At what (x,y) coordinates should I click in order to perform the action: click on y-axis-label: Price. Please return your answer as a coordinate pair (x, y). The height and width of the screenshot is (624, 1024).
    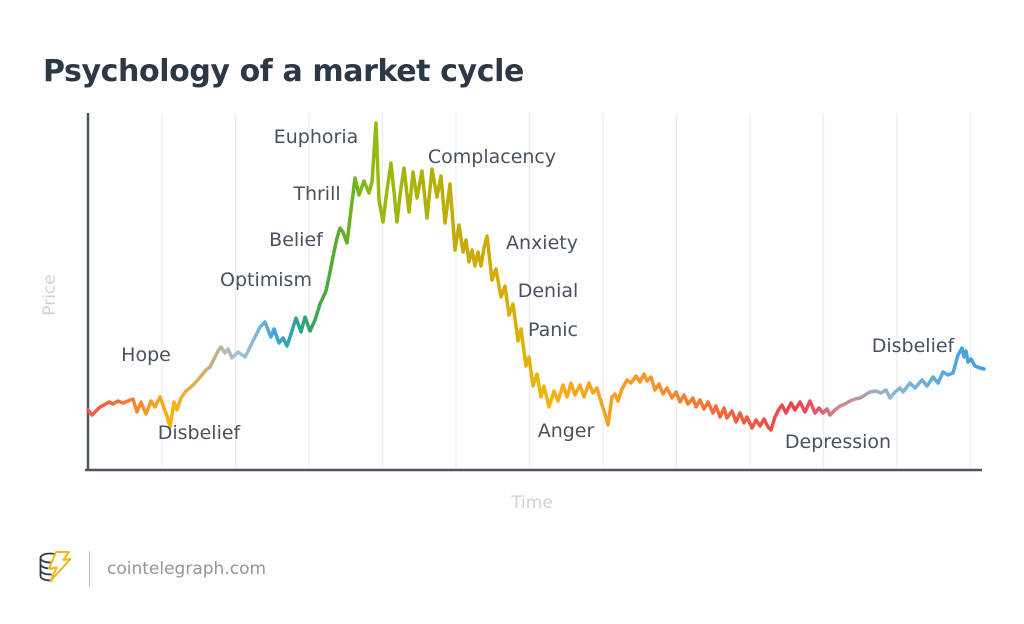
    Looking at the image, I should click on (50, 295).